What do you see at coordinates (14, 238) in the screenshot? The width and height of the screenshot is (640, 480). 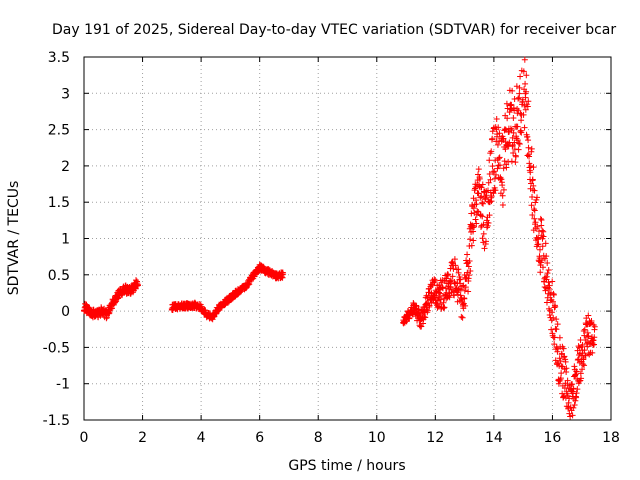 I see `y-axis-label: SDTVAR / TECUs` at bounding box center [14, 238].